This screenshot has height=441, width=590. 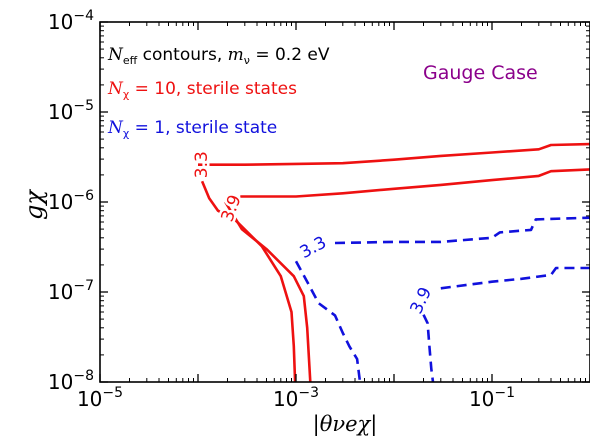 I want to click on y-tick-label-exponent: −4, so click(x=83, y=16).